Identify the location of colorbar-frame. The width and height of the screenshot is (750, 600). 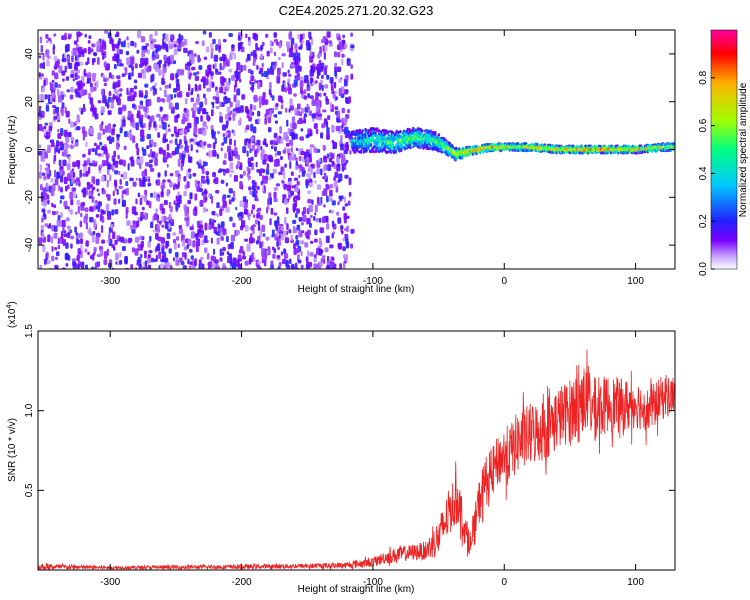
(724, 149).